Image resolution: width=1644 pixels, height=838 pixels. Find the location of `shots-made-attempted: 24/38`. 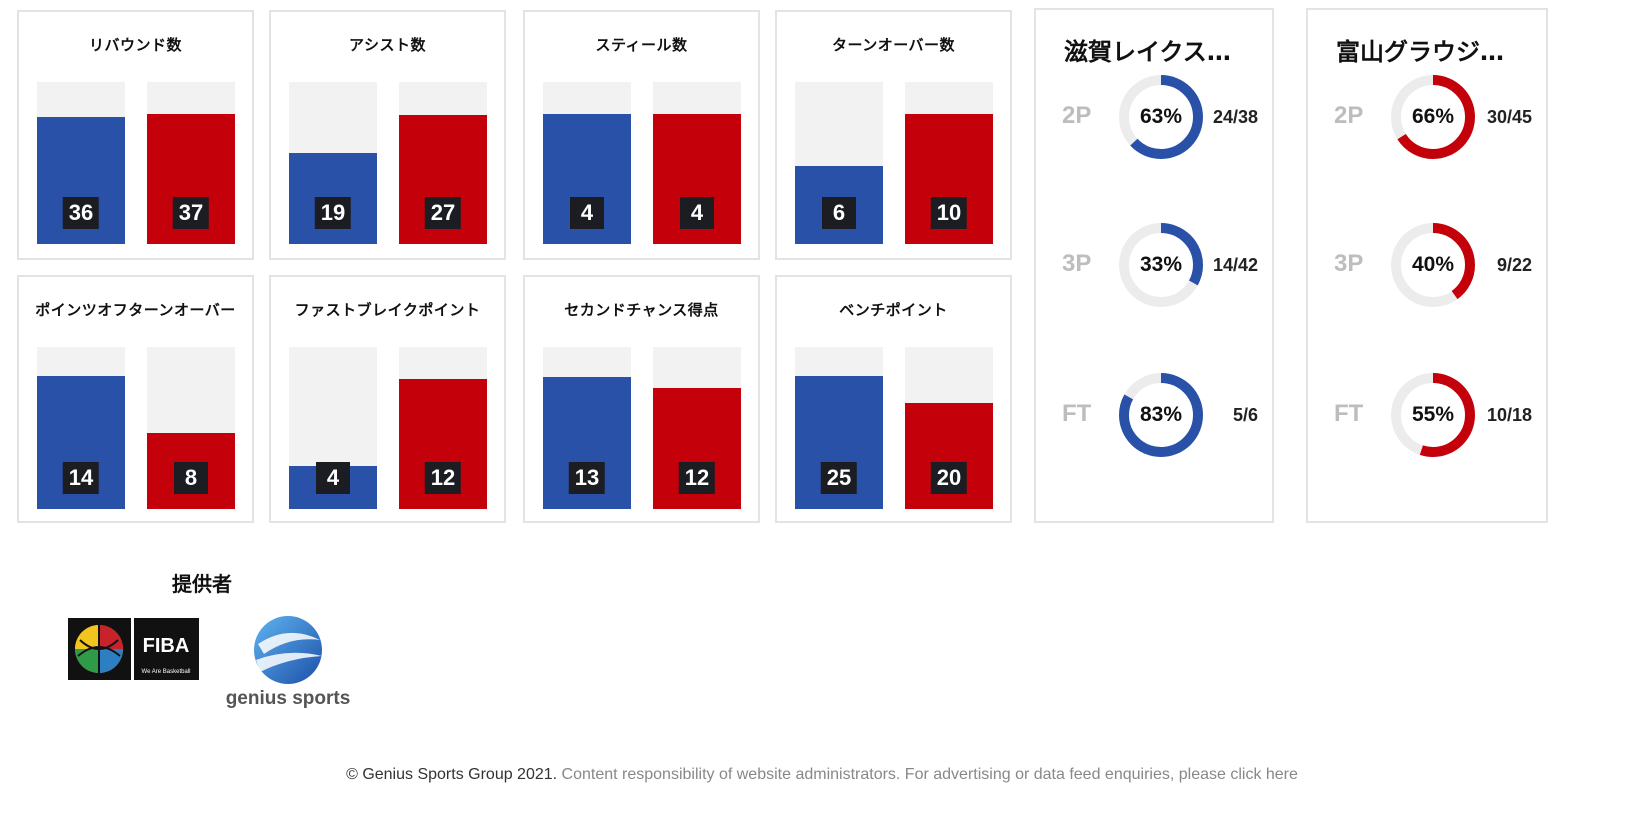

shots-made-attempted: 24/38 is located at coordinates (1235, 117).